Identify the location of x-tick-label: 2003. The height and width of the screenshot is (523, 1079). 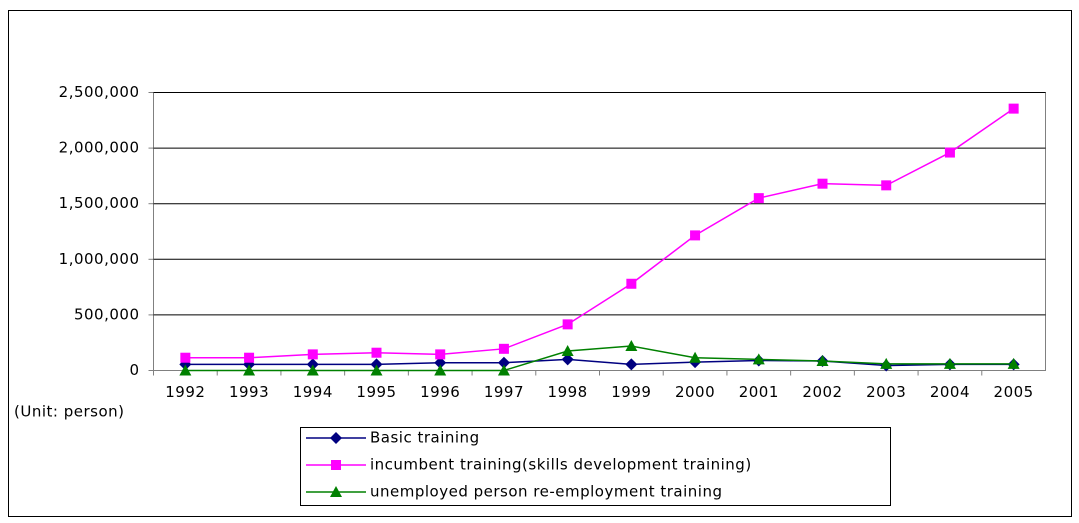
(886, 392).